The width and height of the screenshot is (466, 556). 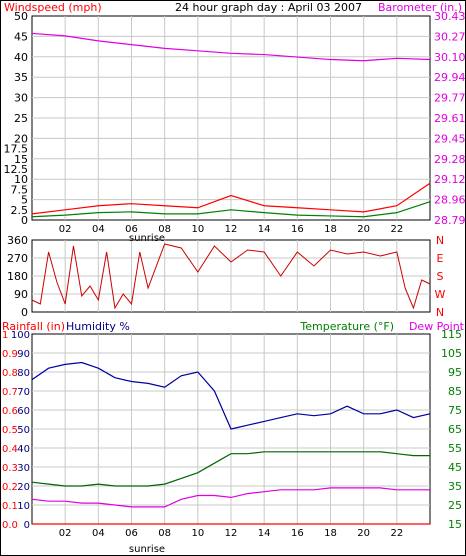 I want to click on temperature-line, so click(x=230, y=469).